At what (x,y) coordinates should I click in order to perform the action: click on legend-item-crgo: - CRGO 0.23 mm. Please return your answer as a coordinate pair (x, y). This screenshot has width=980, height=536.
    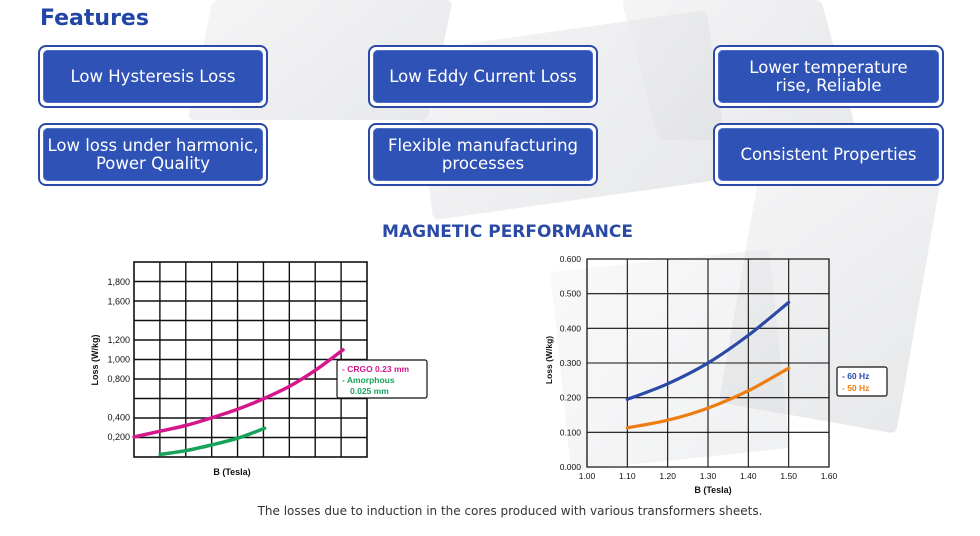
    Looking at the image, I should click on (376, 369).